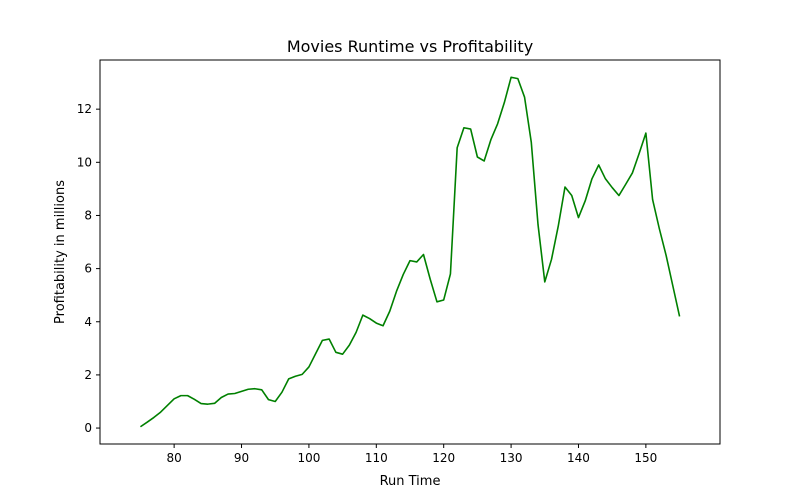  I want to click on y-axis: 0 2 4 6 8 10 12, so click(88, 268).